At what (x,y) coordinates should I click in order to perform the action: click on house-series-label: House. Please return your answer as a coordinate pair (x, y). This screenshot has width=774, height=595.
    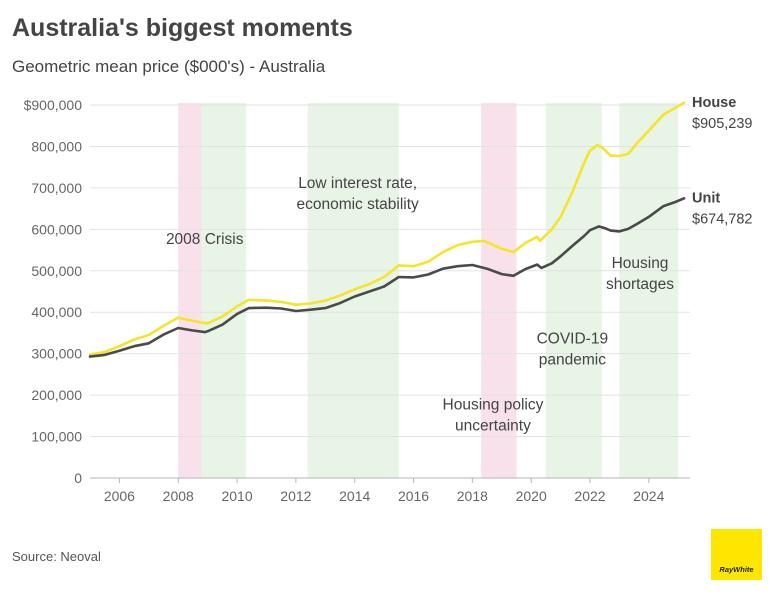
    Looking at the image, I should click on (714, 103).